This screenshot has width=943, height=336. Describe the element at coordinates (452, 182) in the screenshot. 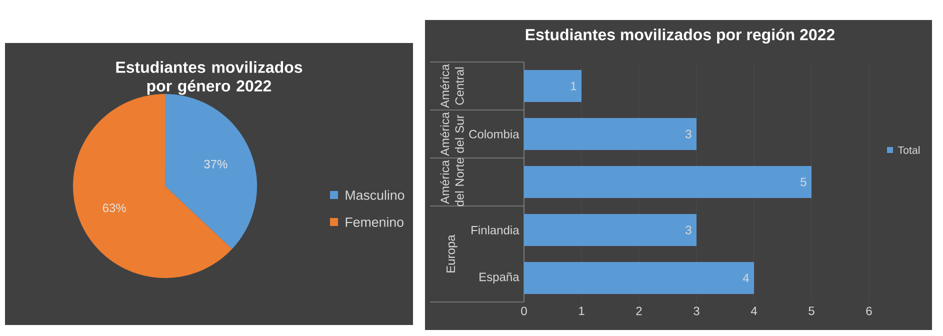

I see `text: América del Norte` at that location.